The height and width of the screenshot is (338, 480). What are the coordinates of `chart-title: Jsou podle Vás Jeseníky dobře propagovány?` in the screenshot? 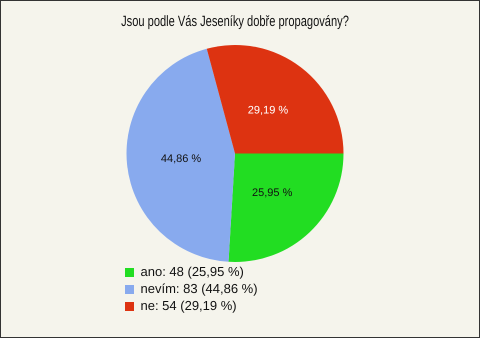 It's located at (235, 21).